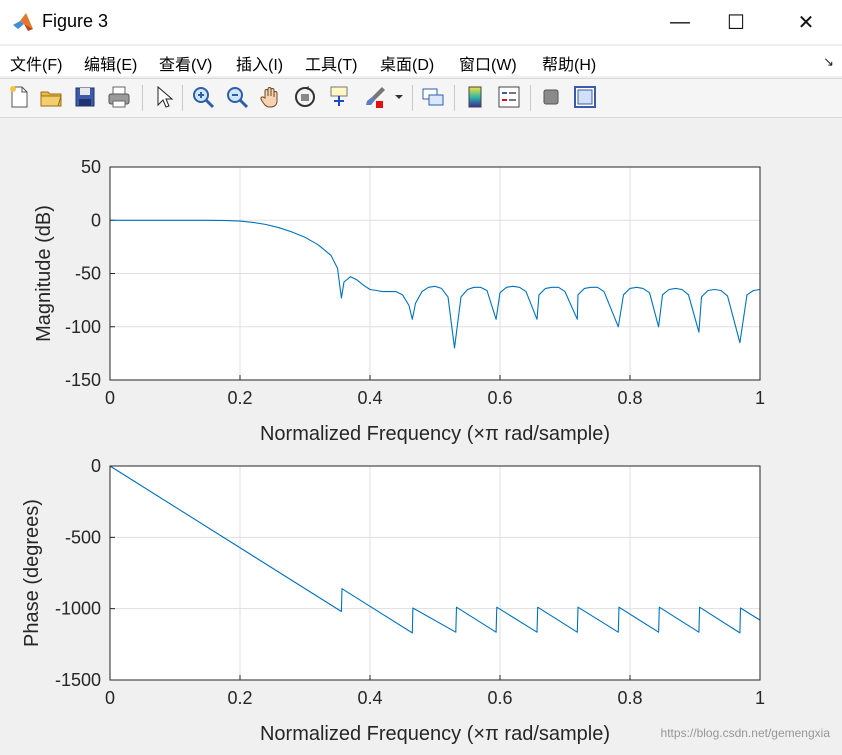  What do you see at coordinates (305, 97) in the screenshot?
I see `rotate-3d-icon` at bounding box center [305, 97].